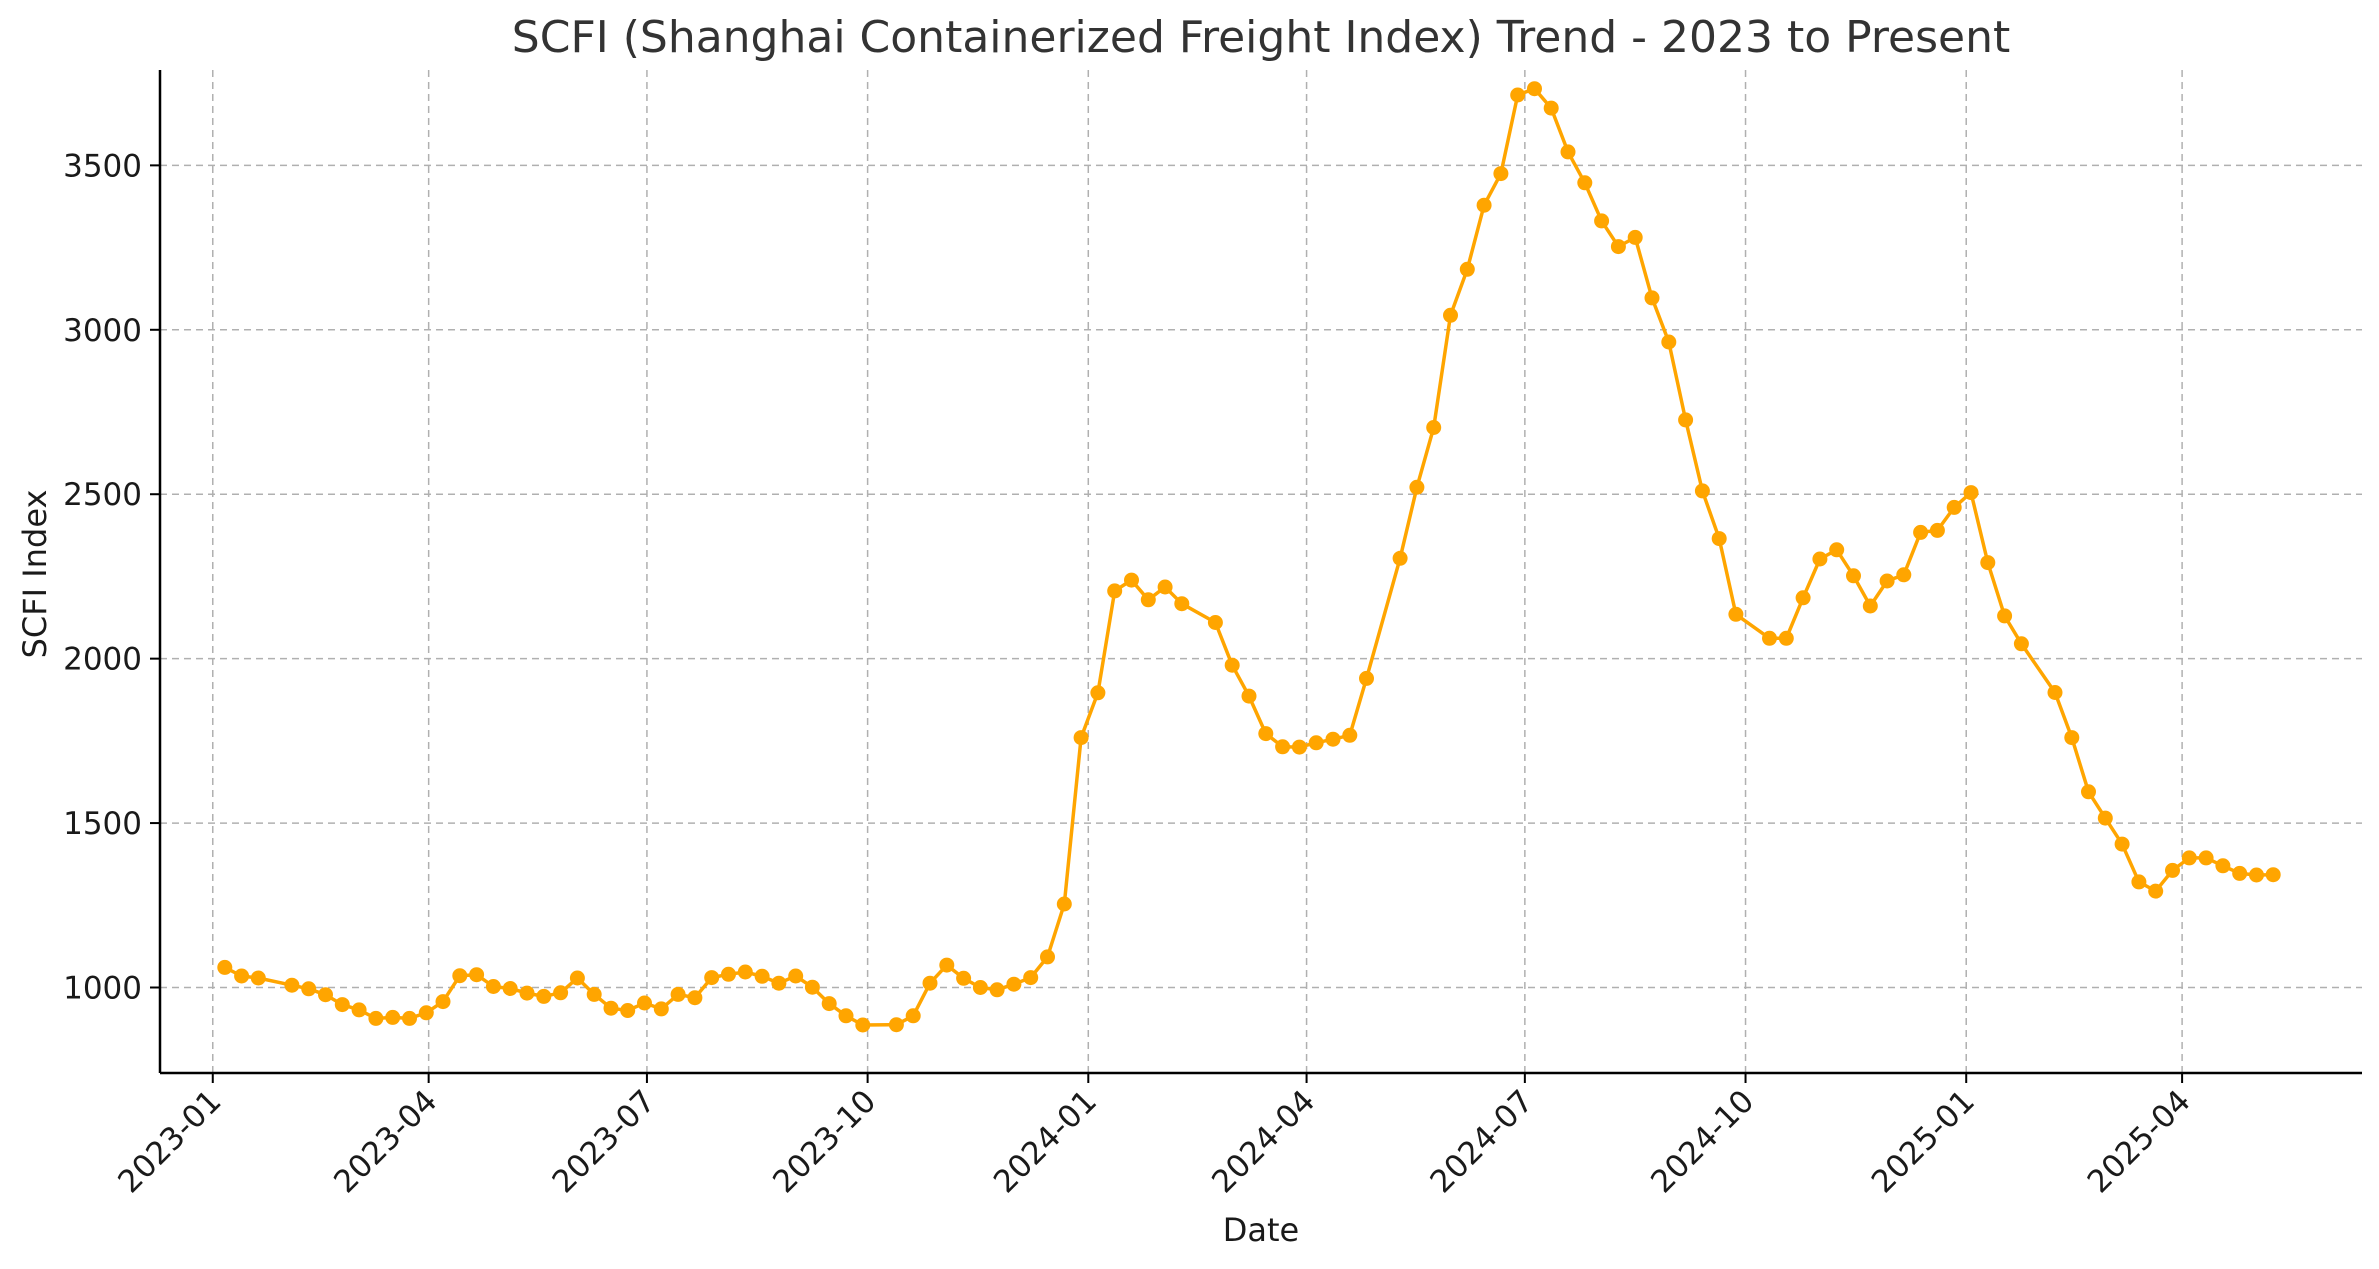  I want to click on y-tick-label: 1500, so click(102, 824).